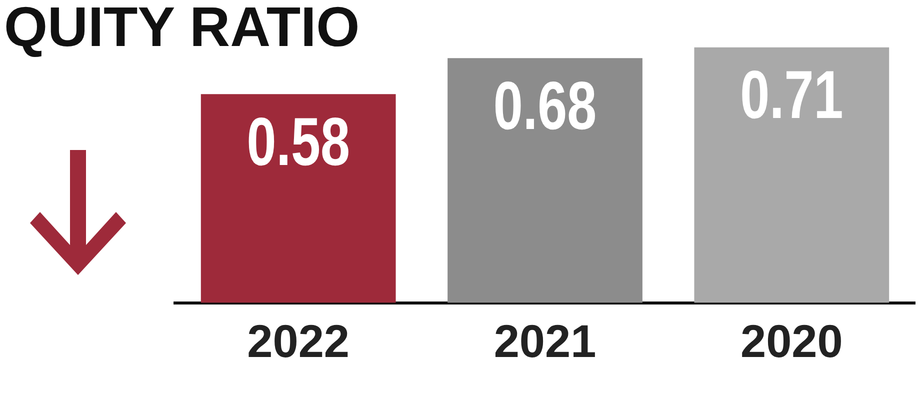 The image size is (919, 406). I want to click on x-tick-label: 2021, so click(545, 341).